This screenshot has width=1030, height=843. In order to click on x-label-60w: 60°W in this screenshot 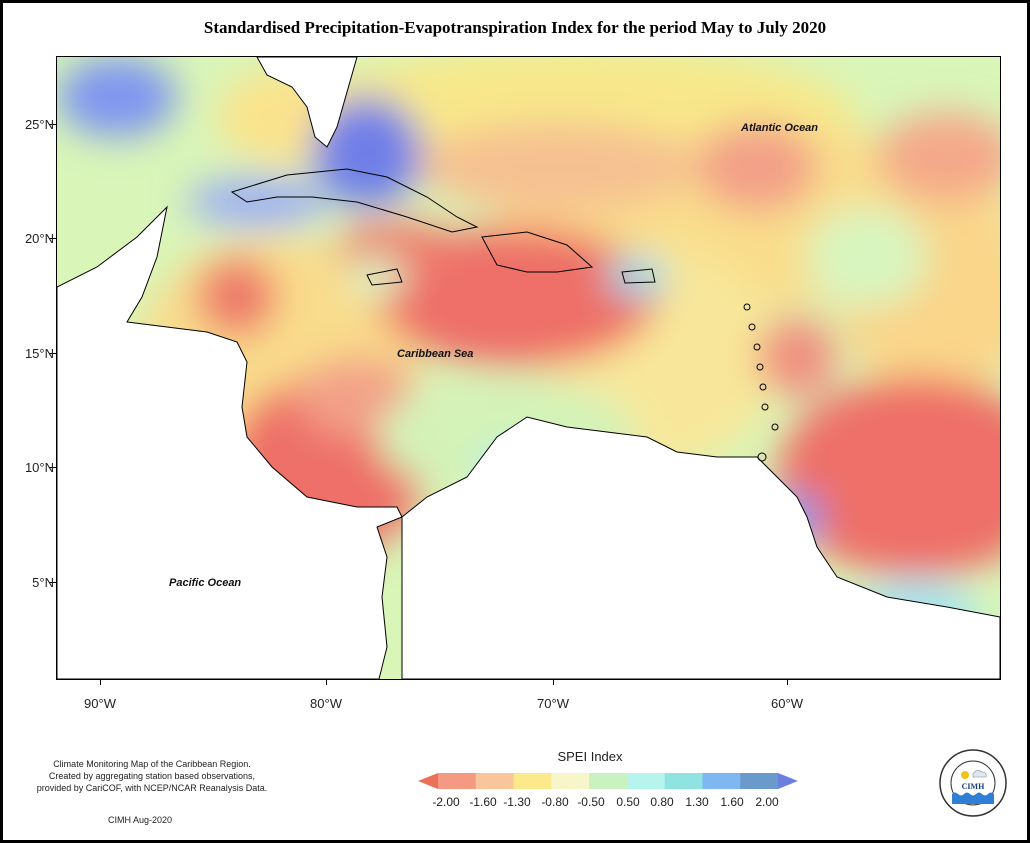, I will do `click(787, 703)`.